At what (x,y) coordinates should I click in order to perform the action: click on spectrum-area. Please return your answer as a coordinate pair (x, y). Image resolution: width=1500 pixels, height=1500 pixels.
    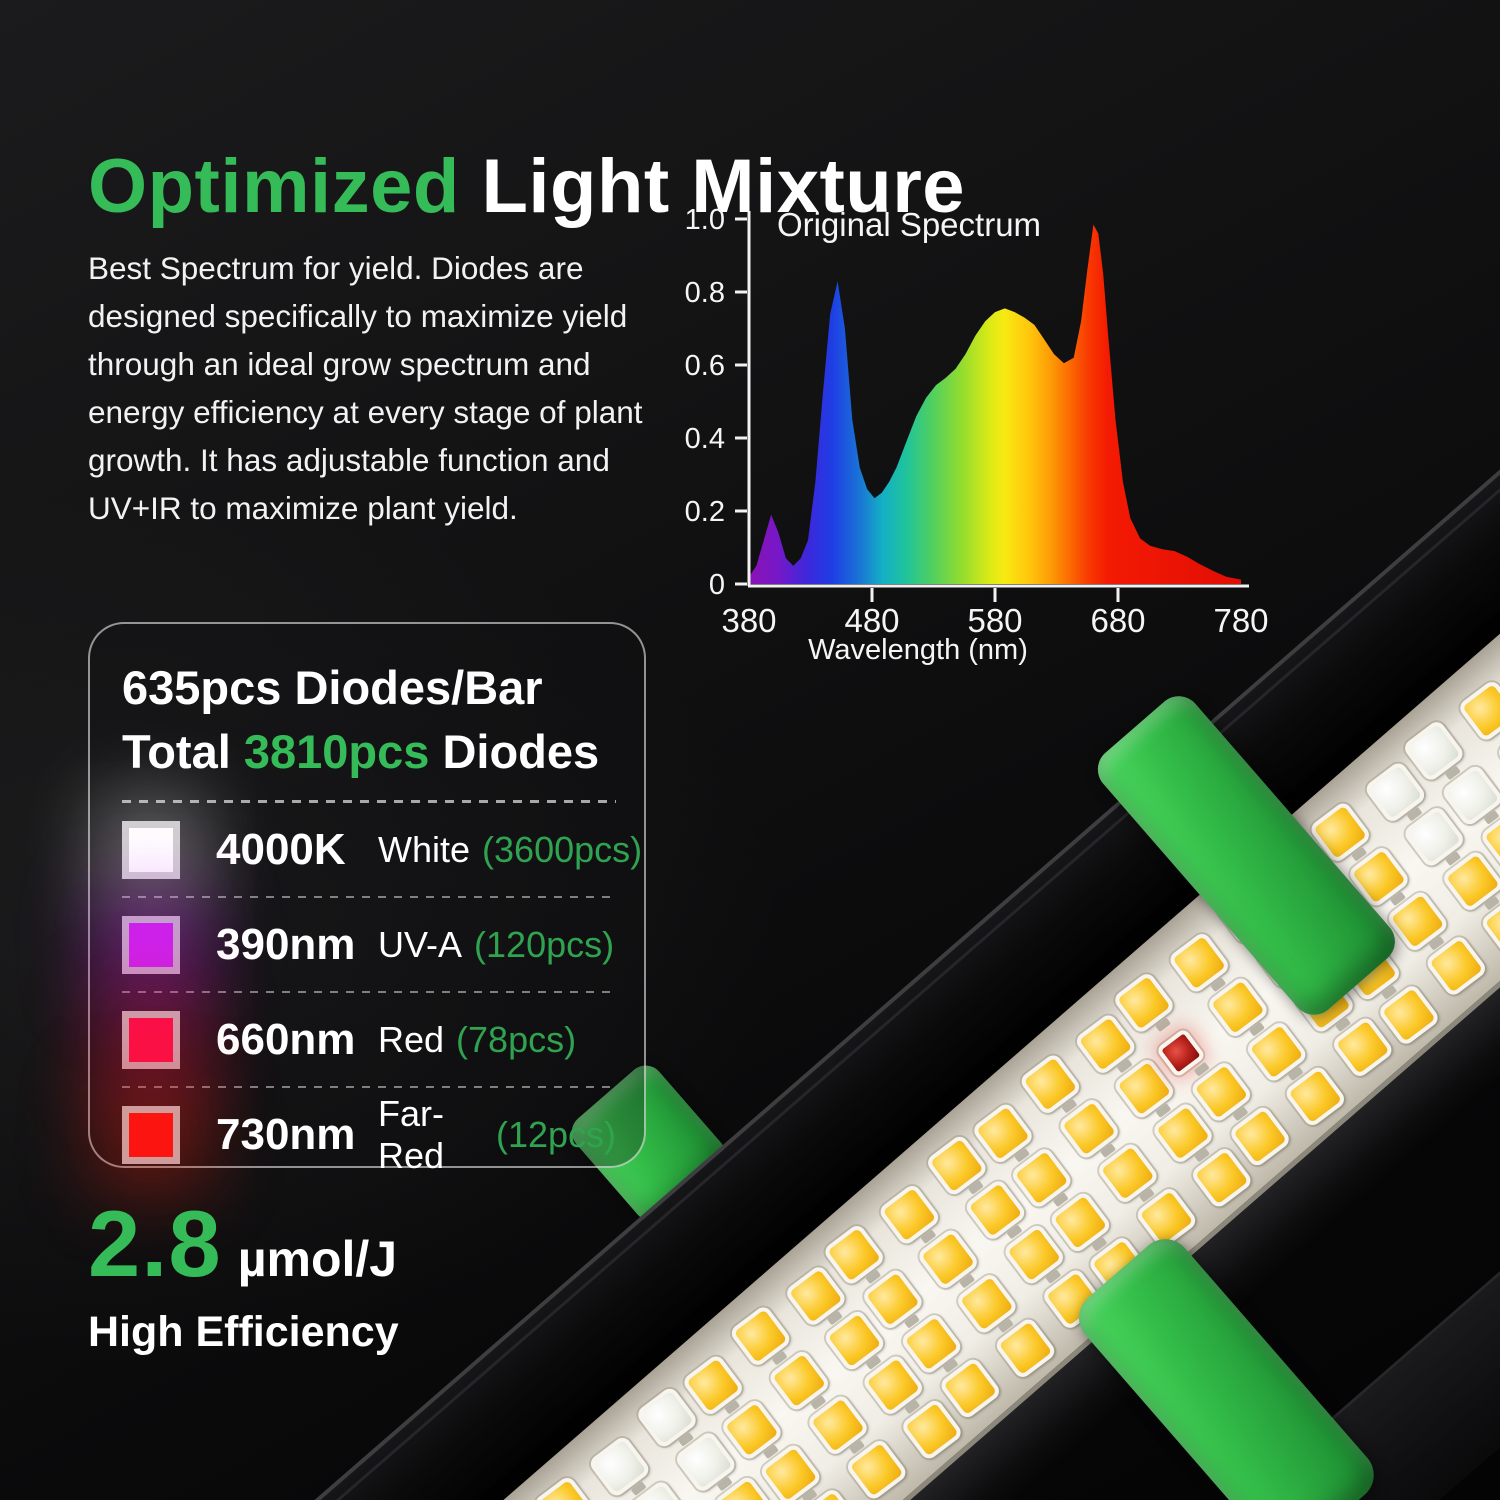
    Looking at the image, I should click on (995, 404).